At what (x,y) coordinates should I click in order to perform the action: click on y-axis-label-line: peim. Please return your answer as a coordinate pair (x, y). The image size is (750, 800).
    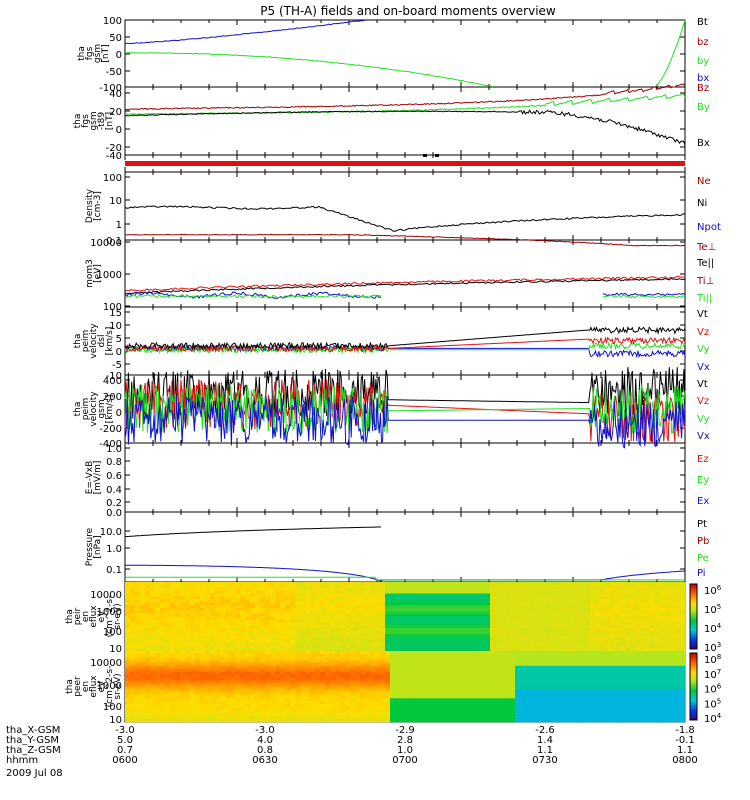
    Looking at the image, I should click on (86, 409).